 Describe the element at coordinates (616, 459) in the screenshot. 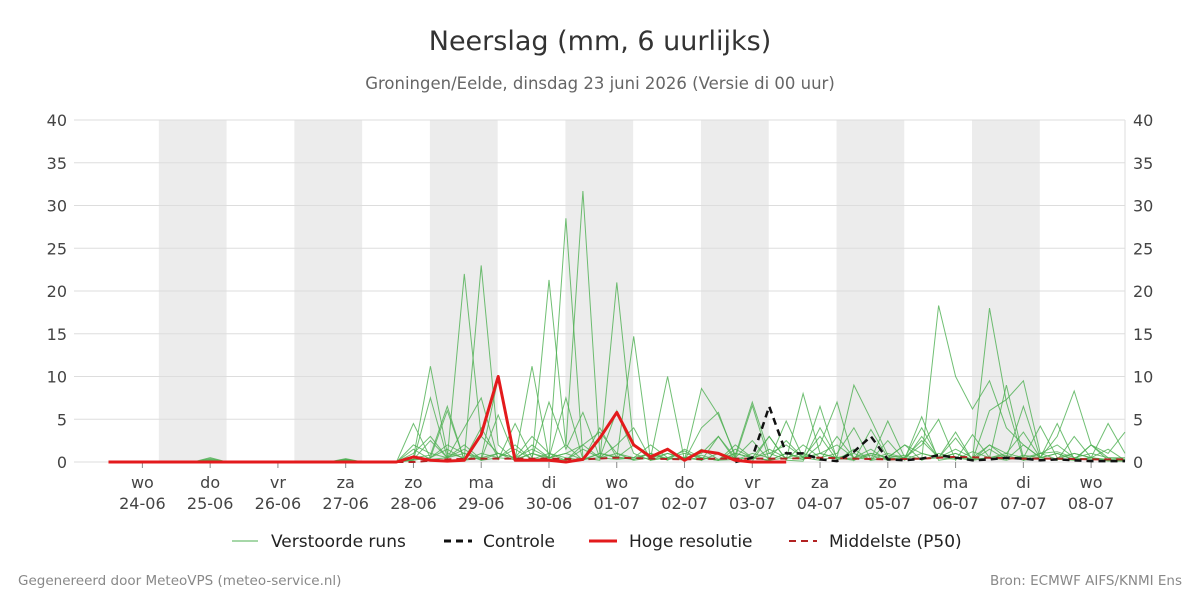

I see `median-line` at that location.